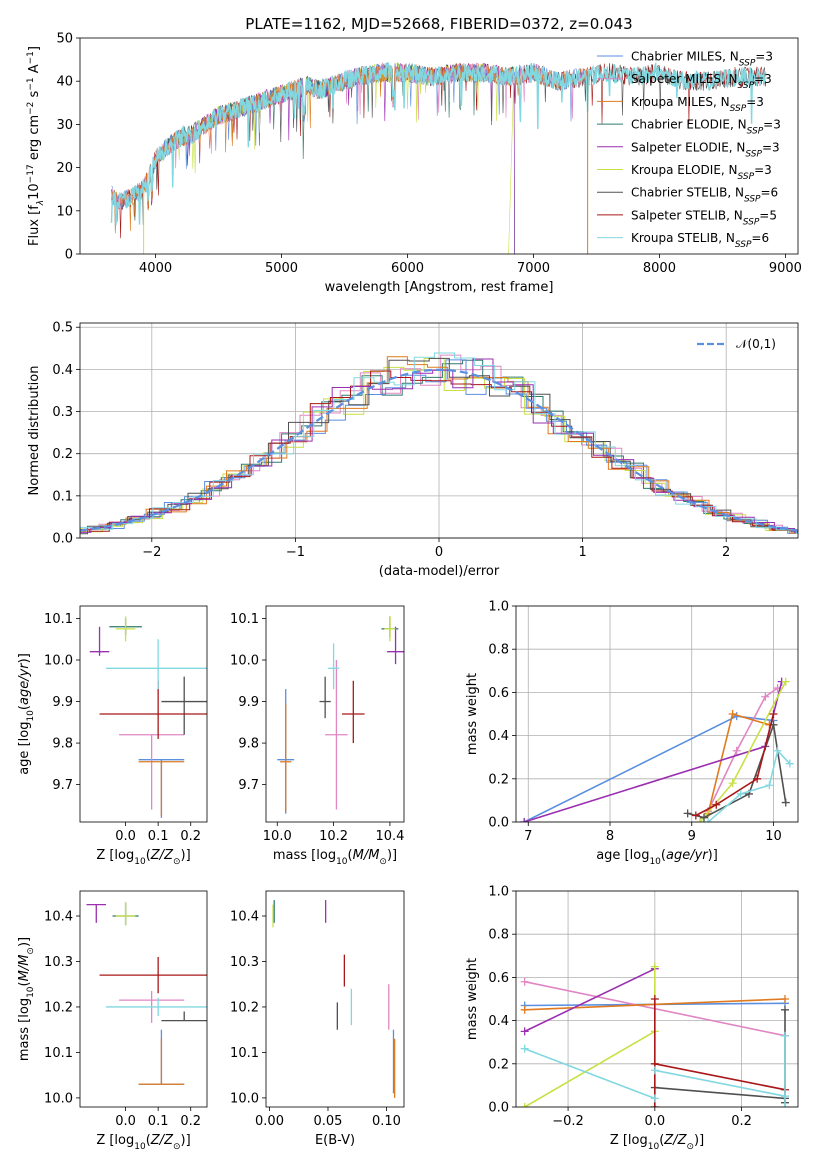 The width and height of the screenshot is (819, 1170). Describe the element at coordinates (34, 431) in the screenshot. I see `residuals-ylabel: Normed distribution` at that location.